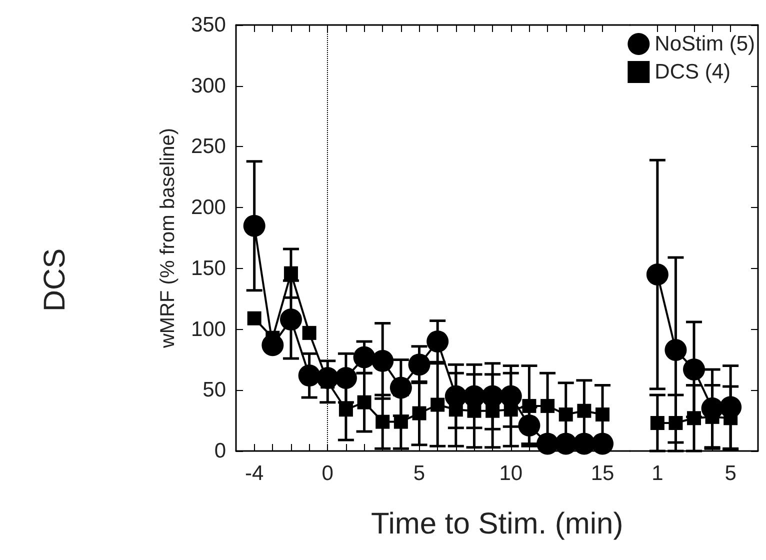 The width and height of the screenshot is (766, 560). I want to click on text: DCS, so click(55, 280).